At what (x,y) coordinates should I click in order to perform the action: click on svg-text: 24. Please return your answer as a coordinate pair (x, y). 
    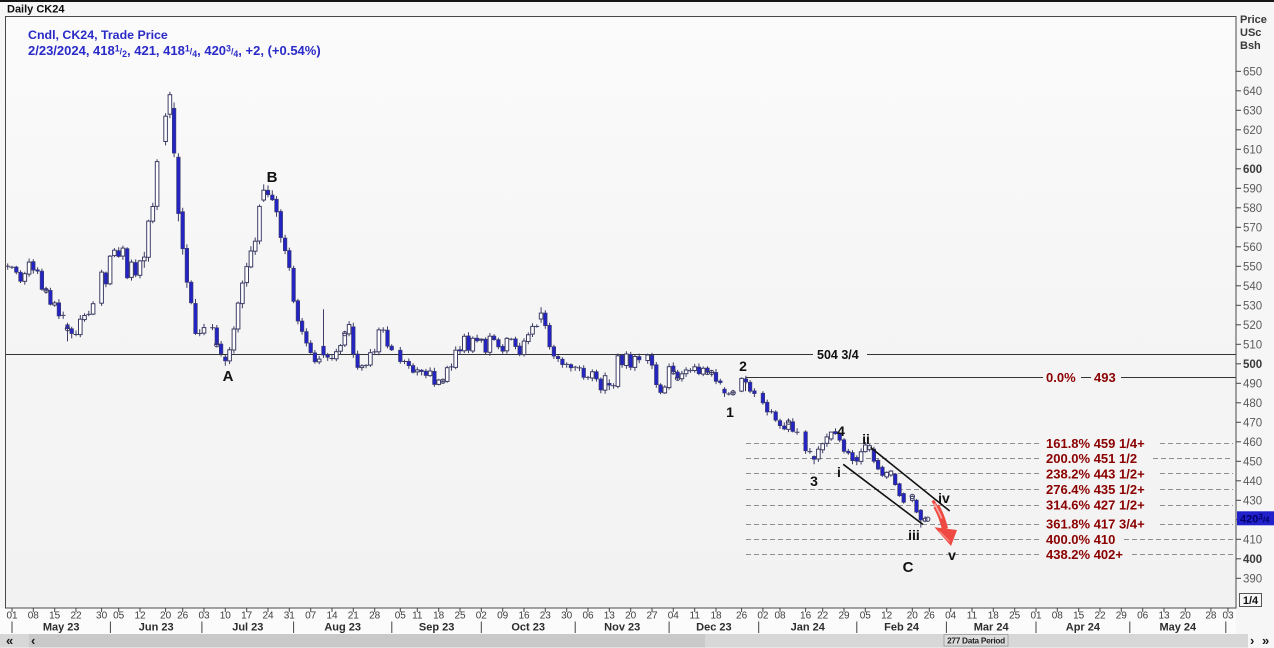
    Looking at the image, I should click on (268, 616).